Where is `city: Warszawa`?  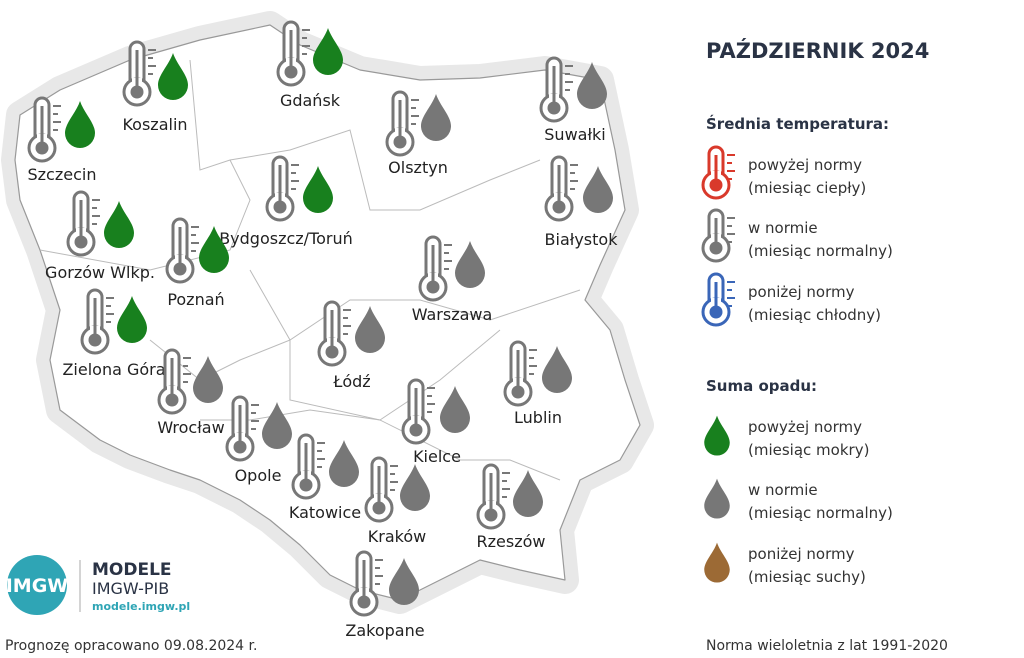
city: Warszawa is located at coordinates (452, 279).